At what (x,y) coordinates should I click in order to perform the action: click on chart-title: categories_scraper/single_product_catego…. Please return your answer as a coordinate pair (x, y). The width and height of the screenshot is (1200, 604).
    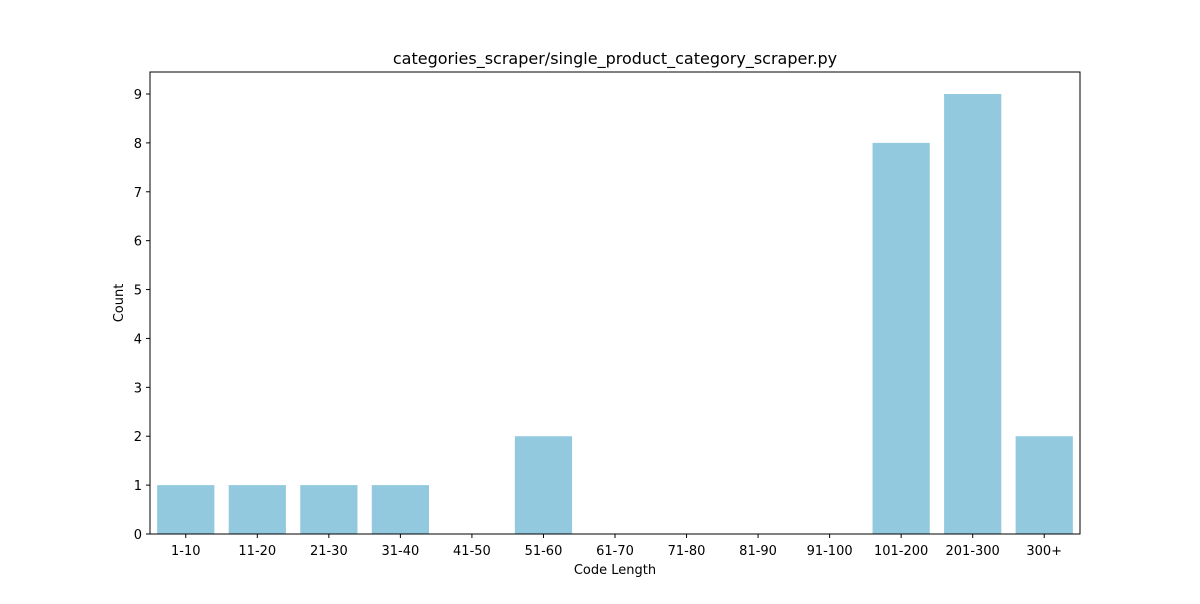
    Looking at the image, I should click on (615, 59).